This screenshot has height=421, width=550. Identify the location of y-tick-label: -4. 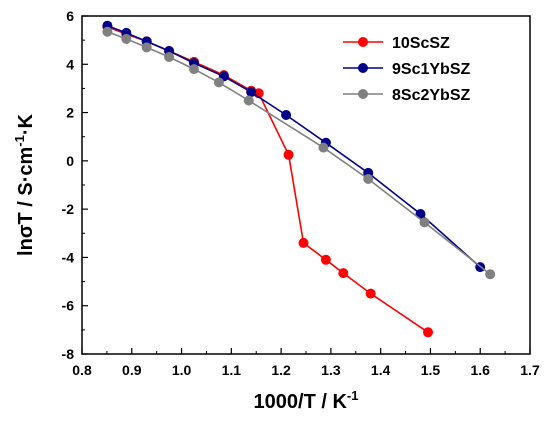
(68, 257).